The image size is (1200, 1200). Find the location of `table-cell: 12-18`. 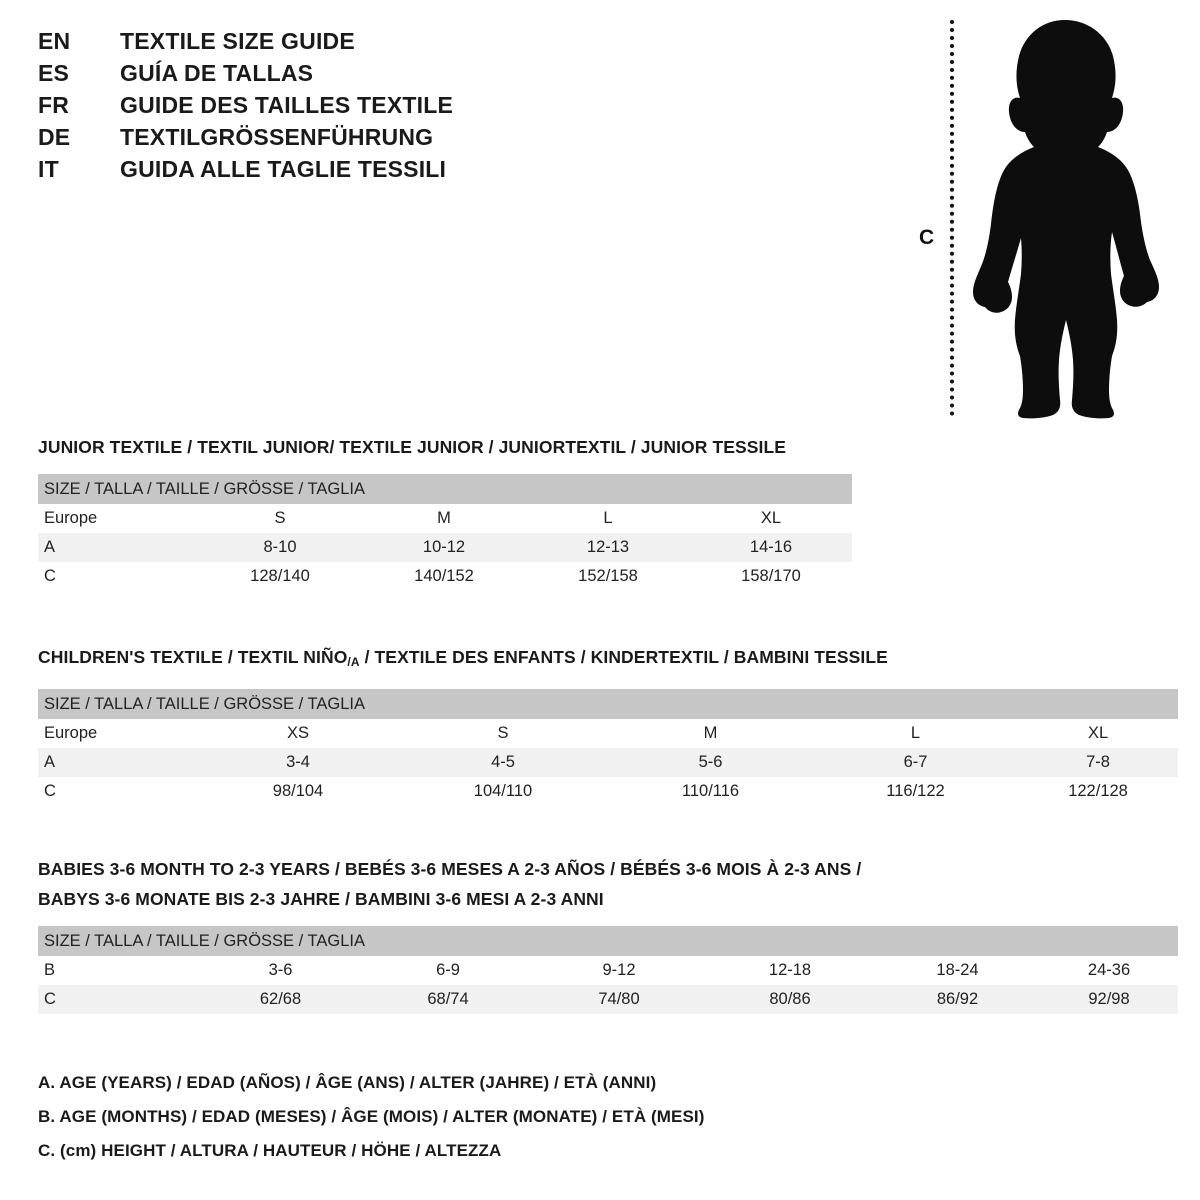

table-cell: 12-18 is located at coordinates (790, 970).